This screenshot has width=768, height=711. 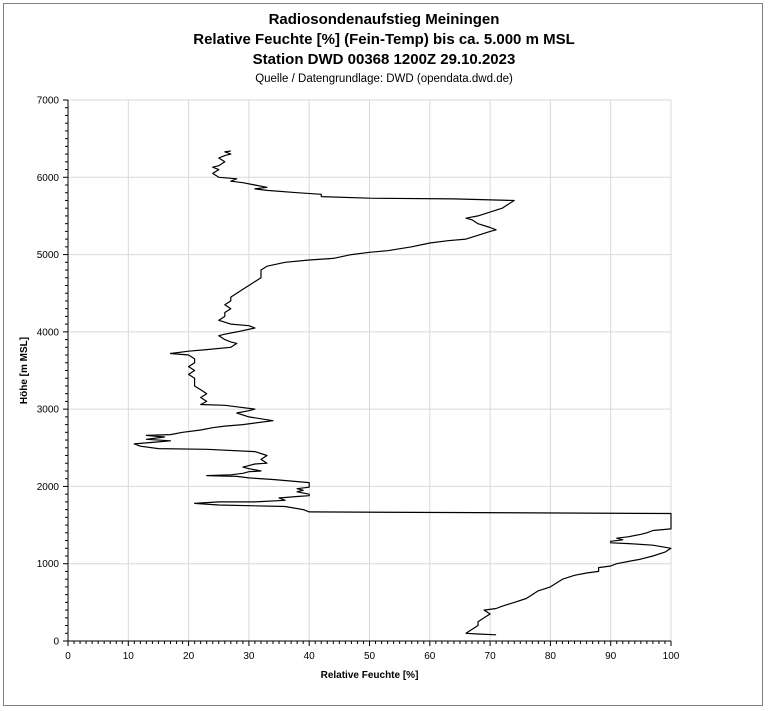 What do you see at coordinates (370, 656) in the screenshot?
I see `x-tick-label: 50` at bounding box center [370, 656].